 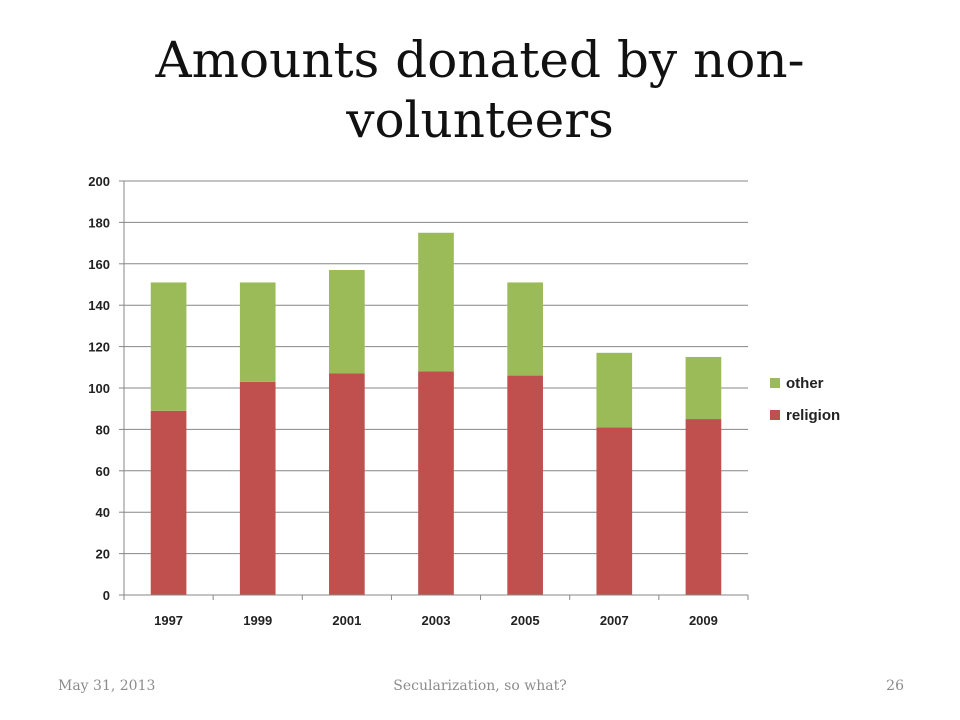 I want to click on legend-swatch-other, so click(x=775, y=383).